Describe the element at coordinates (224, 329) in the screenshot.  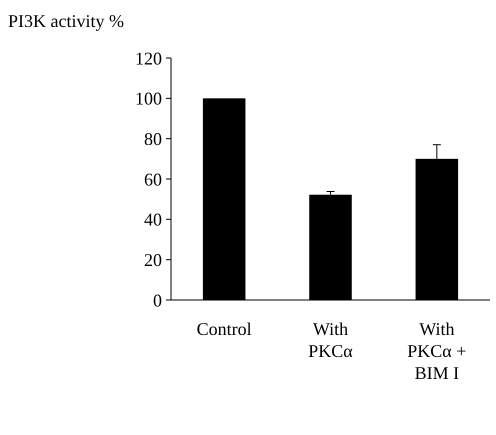
I see `x-tick-label: Control` at that location.